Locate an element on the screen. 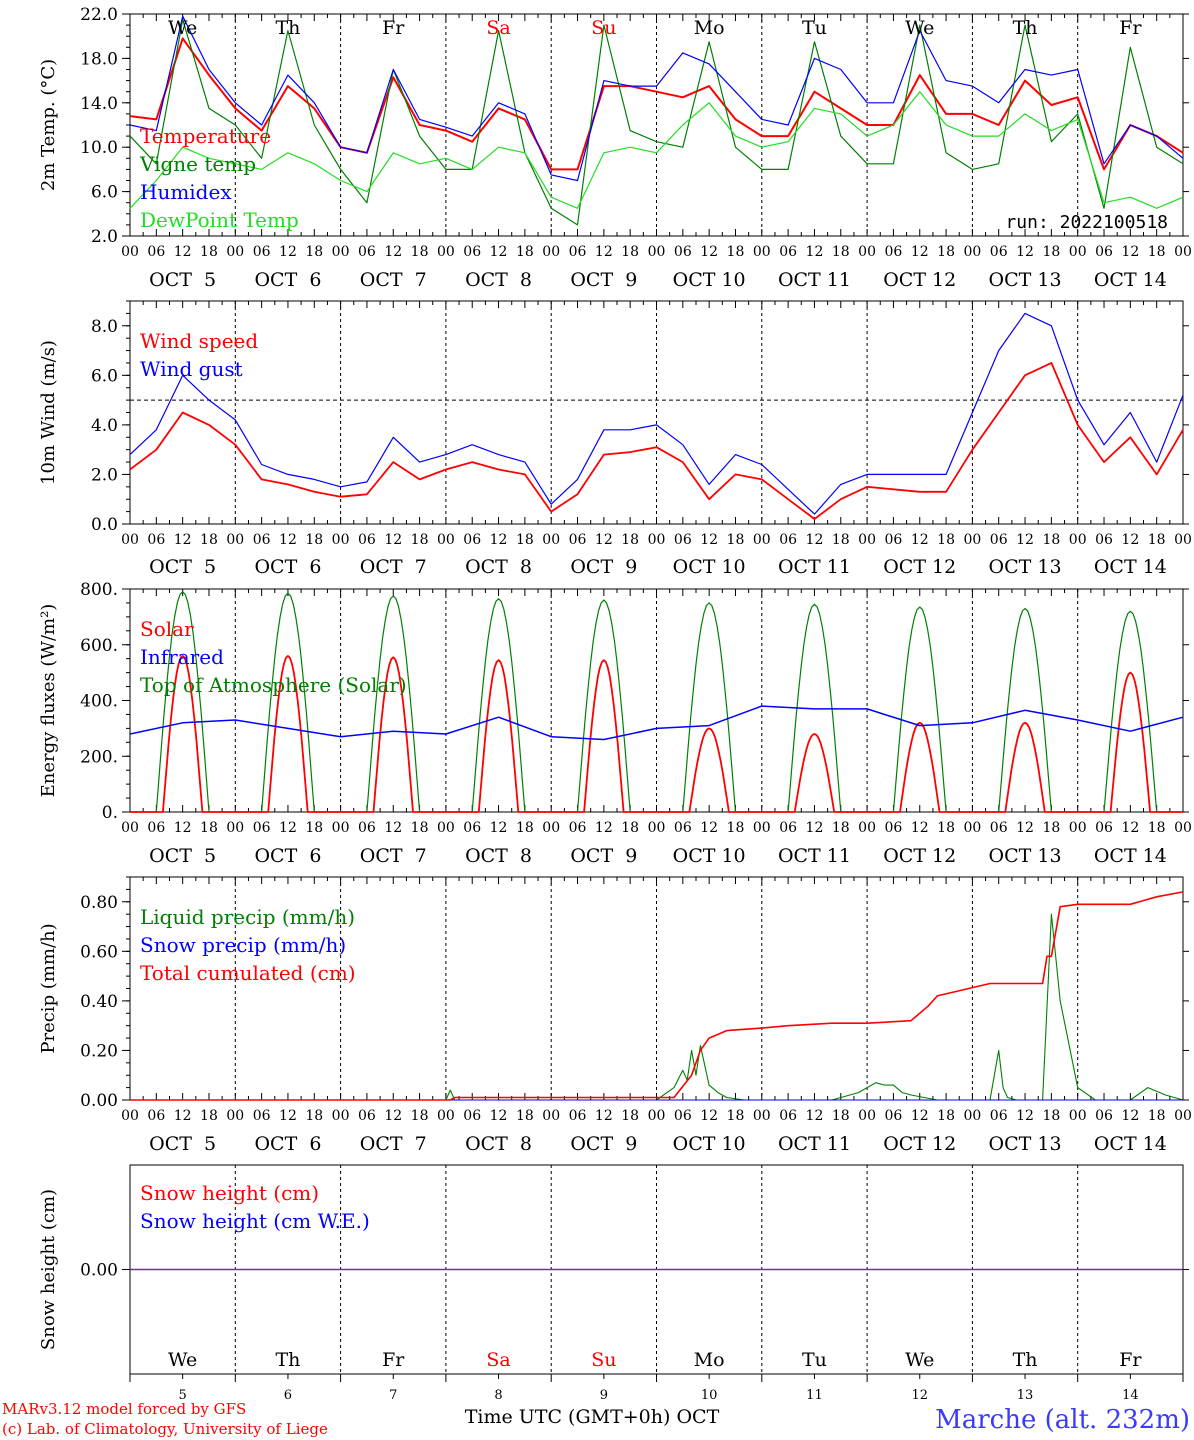 The width and height of the screenshot is (1194, 1440). precip-date-label: OCT 8 is located at coordinates (498, 1144).